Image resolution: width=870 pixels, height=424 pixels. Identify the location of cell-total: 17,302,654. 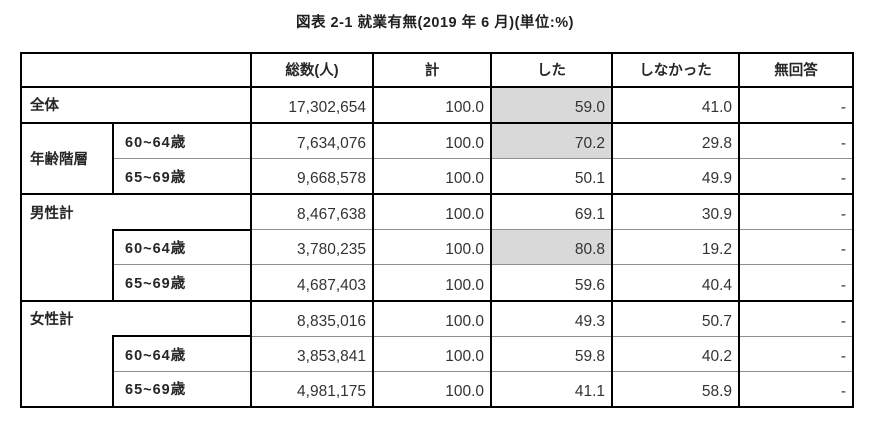
(311, 104).